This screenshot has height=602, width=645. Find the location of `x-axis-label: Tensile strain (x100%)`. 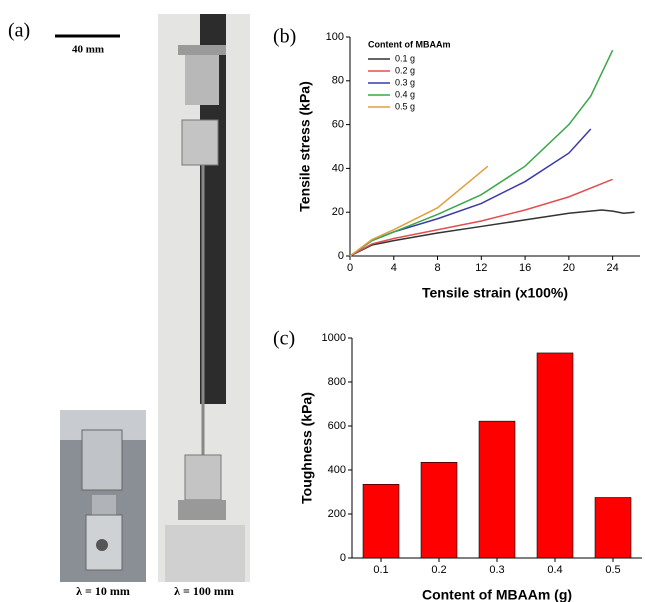

x-axis-label: Tensile strain (x100%) is located at coordinates (495, 293).